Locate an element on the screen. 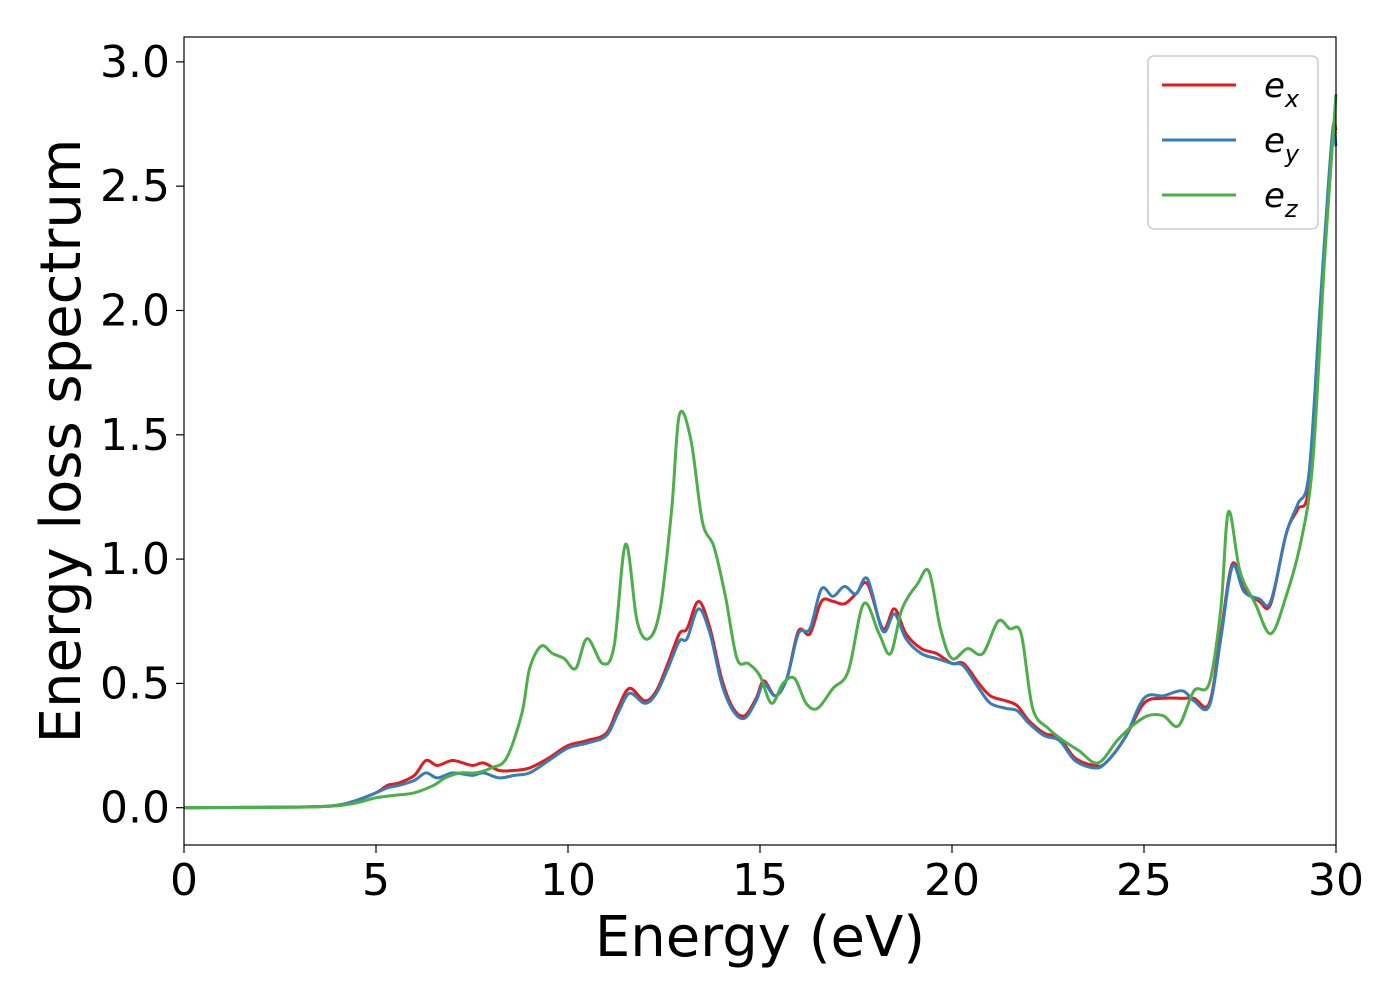 The height and width of the screenshot is (1000, 1400). legend-label-z: ez is located at coordinates (1281, 199).